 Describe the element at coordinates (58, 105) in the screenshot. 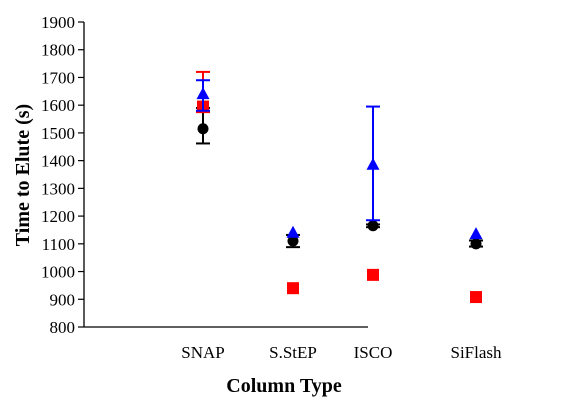

I see `y-tick-label: 1600` at that location.